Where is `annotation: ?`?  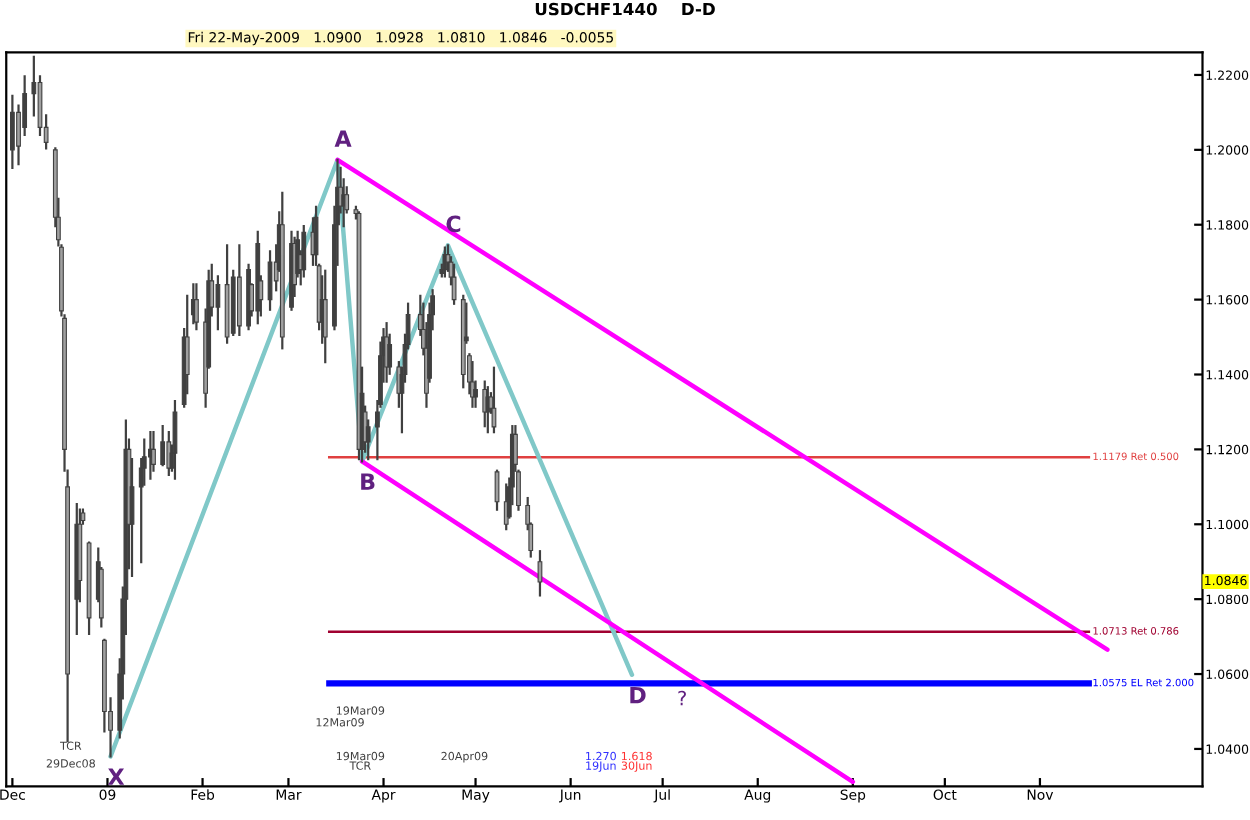
annotation: ? is located at coordinates (682, 698).